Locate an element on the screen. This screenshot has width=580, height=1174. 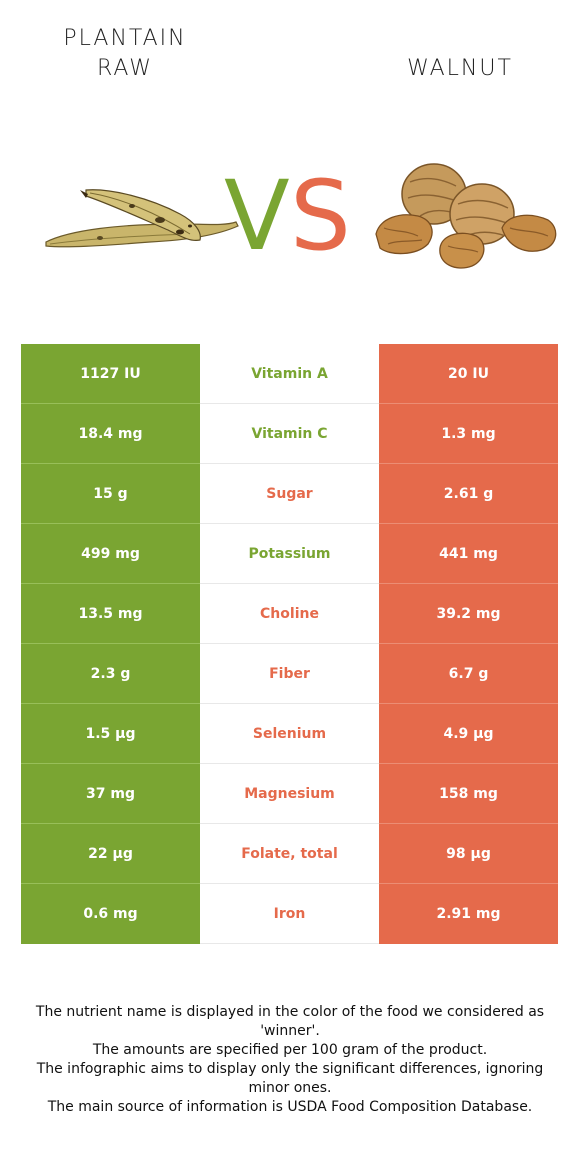
right-value-cell: 39.2 mg is located at coordinates (468, 614).